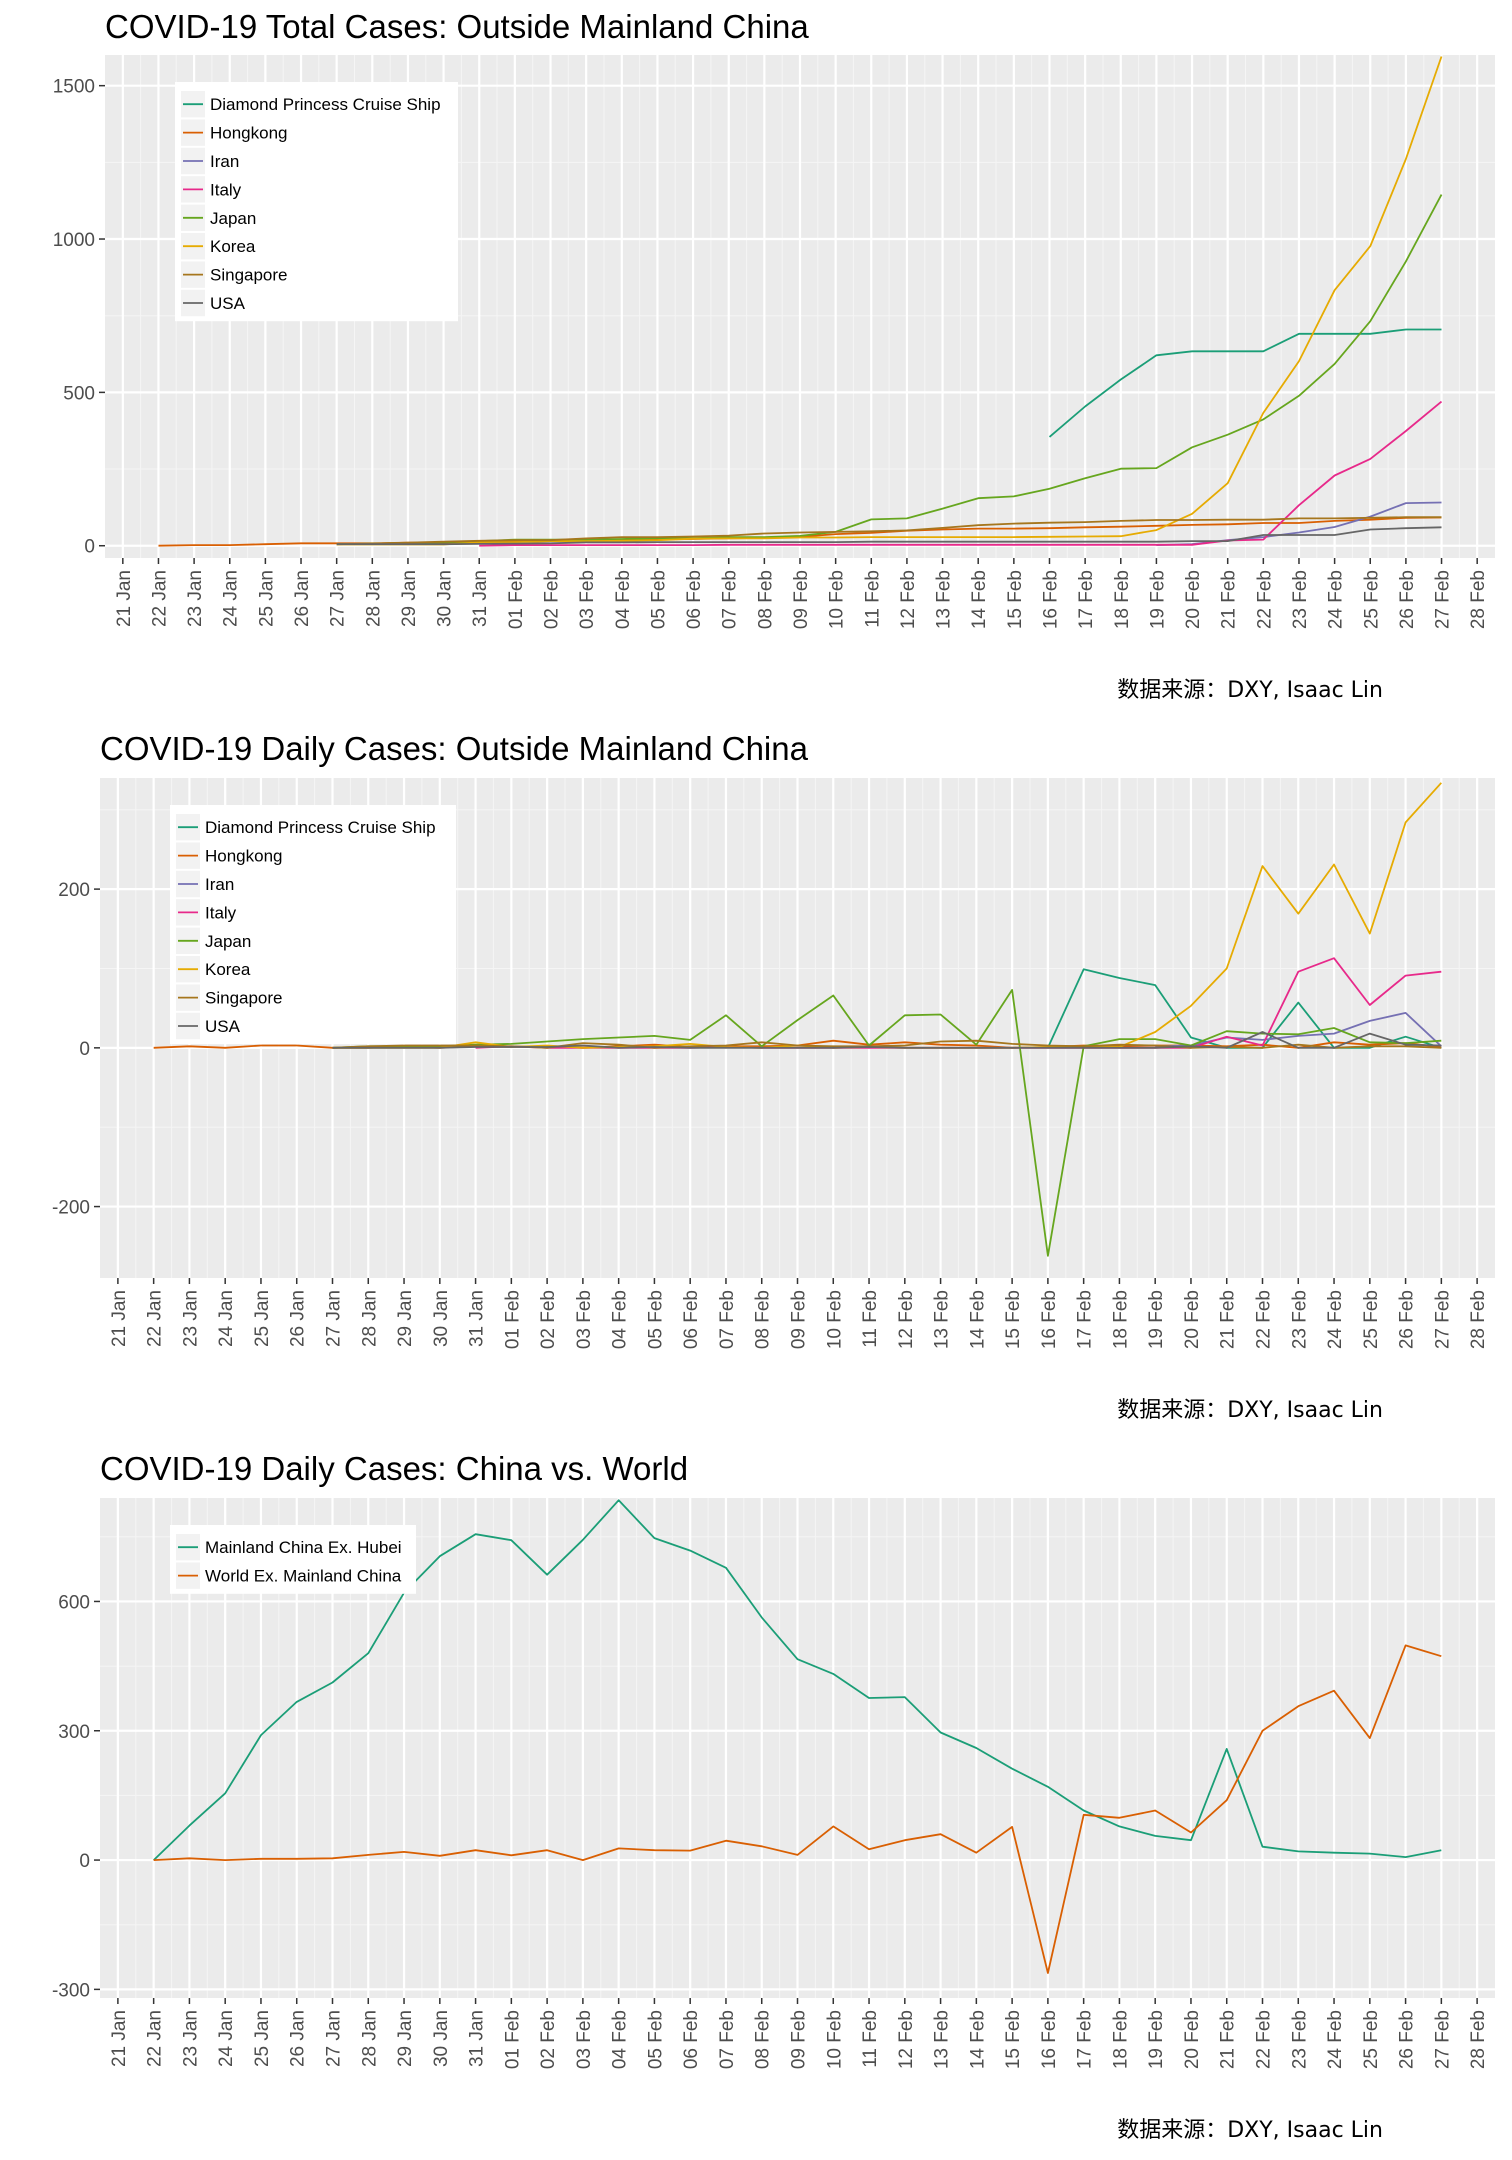 The width and height of the screenshot is (1512, 2160). I want to click on legend-label: Singapore, so click(249, 275).